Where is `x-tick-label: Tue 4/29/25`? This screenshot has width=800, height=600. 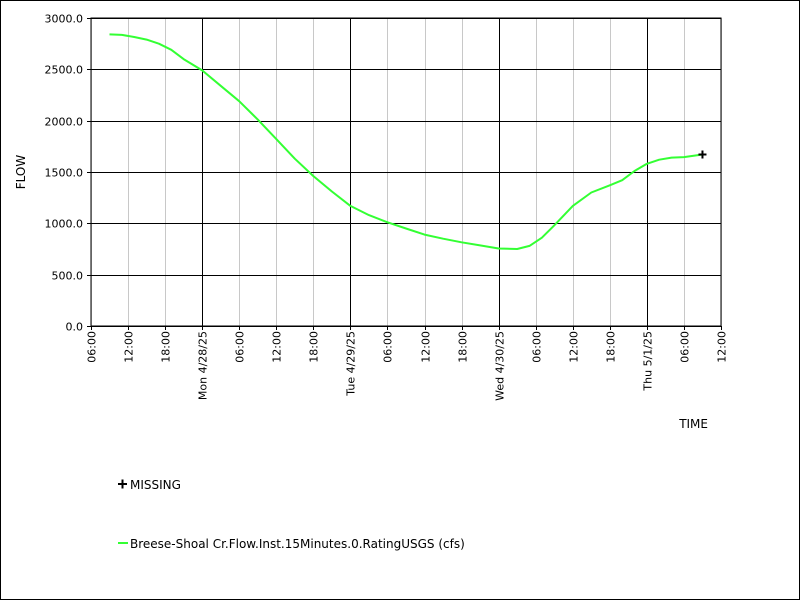
x-tick-label: Tue 4/29/25 is located at coordinates (351, 364).